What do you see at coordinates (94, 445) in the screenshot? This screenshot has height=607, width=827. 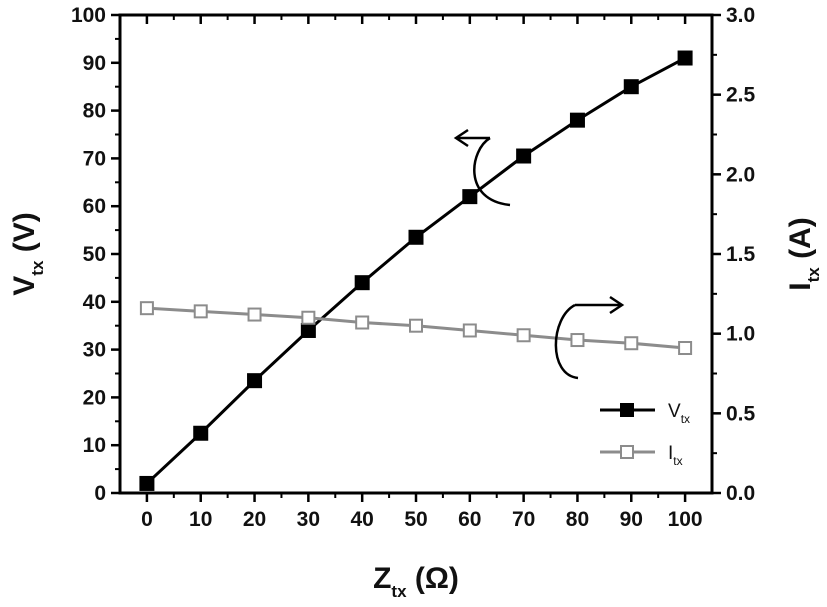 I see `y-left-tick-label: 10` at bounding box center [94, 445].